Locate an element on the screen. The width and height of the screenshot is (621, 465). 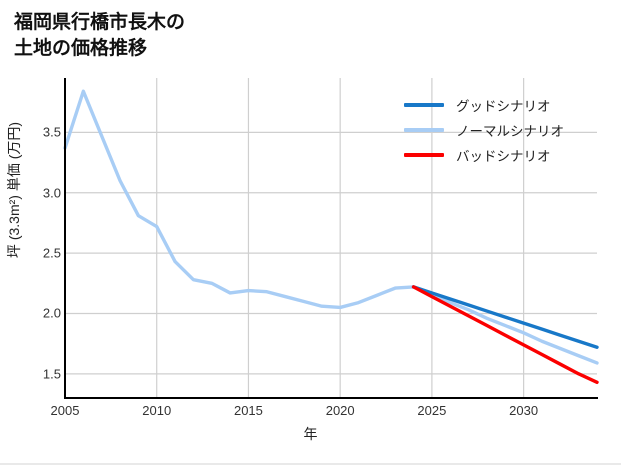
legend-item-bad: バッドシナリオ is located at coordinates (509, 154).